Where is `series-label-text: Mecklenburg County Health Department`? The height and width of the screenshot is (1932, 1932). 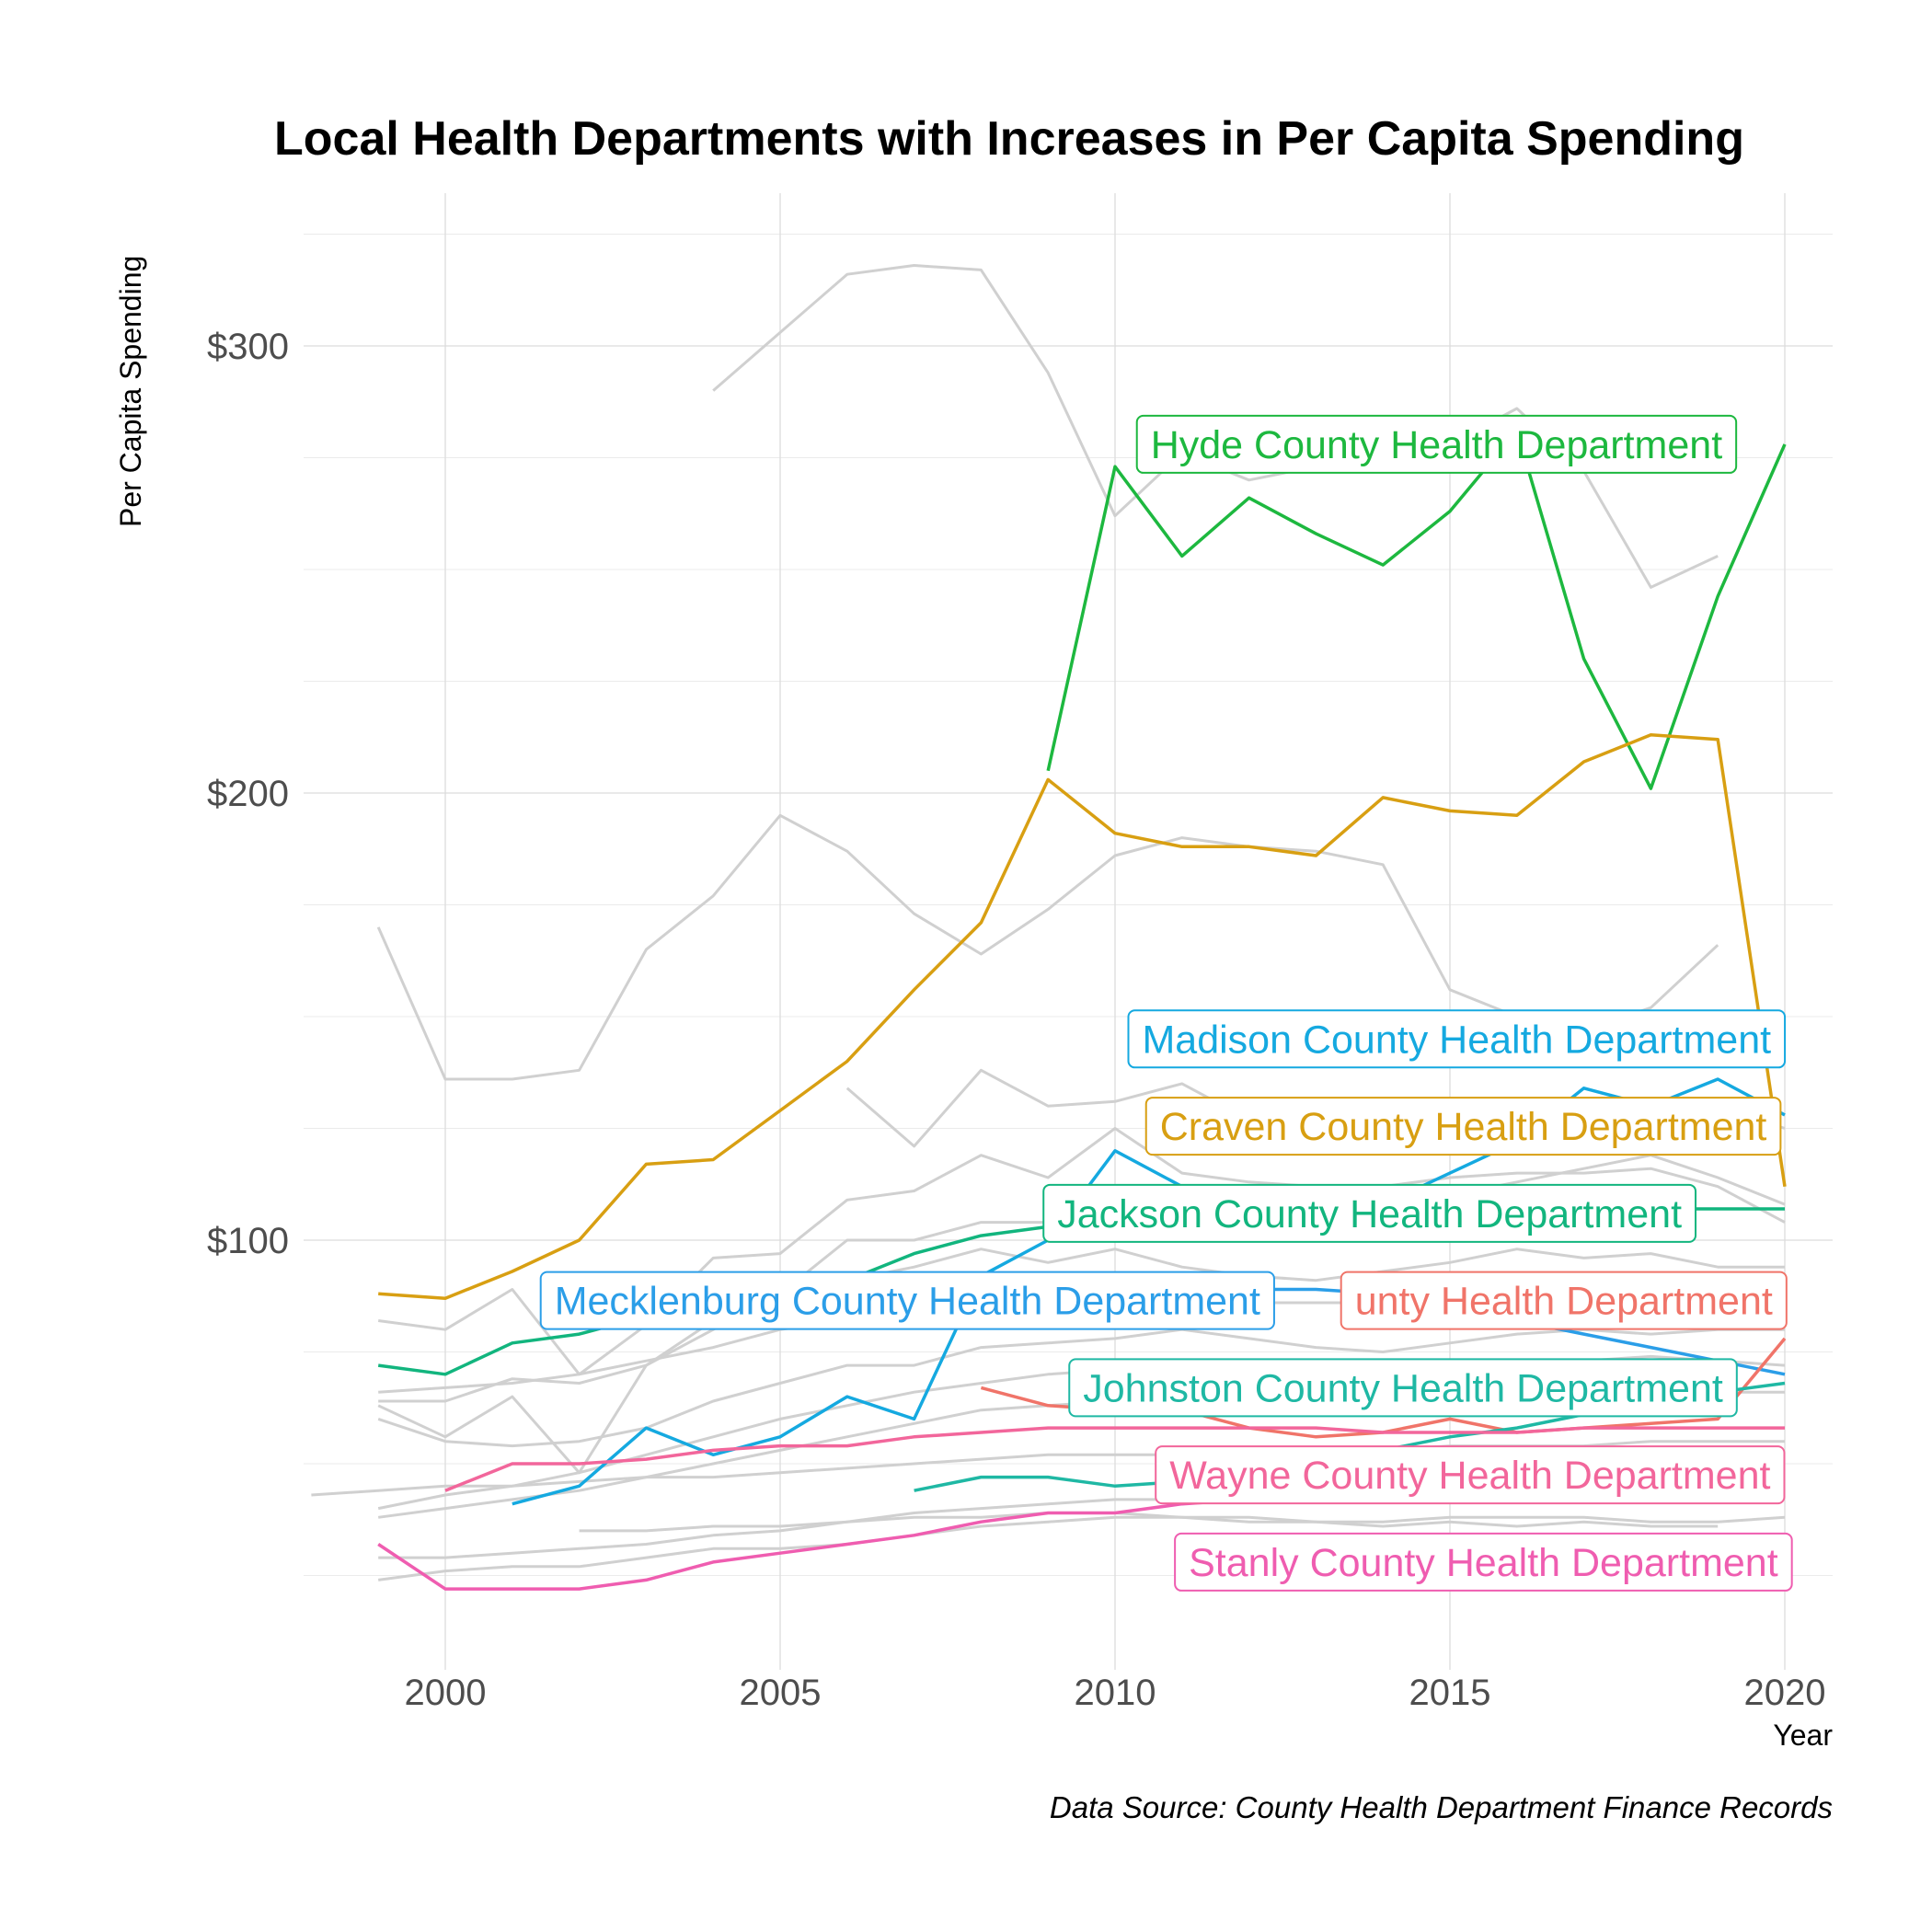
series-label-text: Mecklenburg County Health Department is located at coordinates (907, 1302).